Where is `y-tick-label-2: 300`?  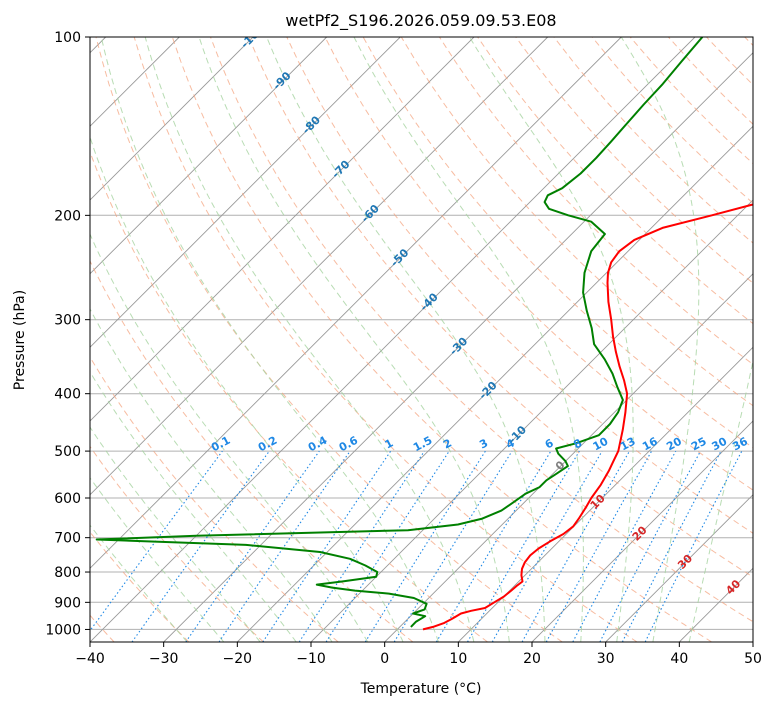
y-tick-label-2: 300 is located at coordinates (67, 321).